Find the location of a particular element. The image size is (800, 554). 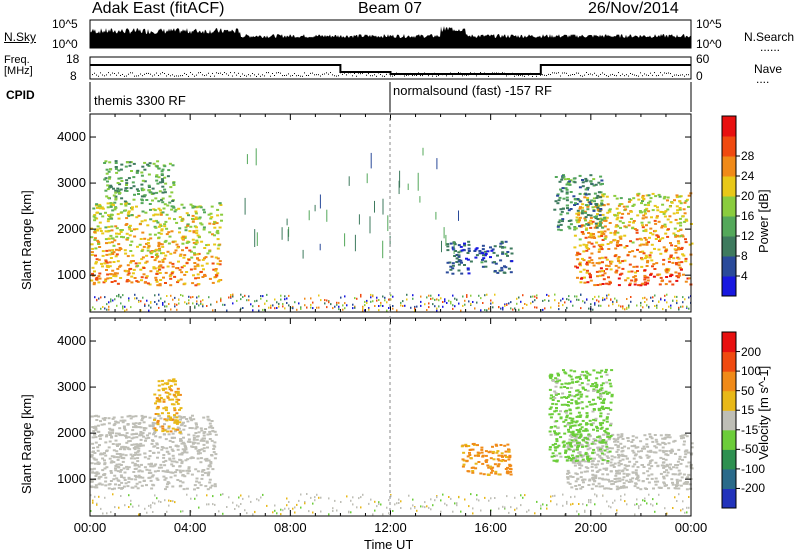

power-colorbar-tick-label: 4 is located at coordinates (744, 276).